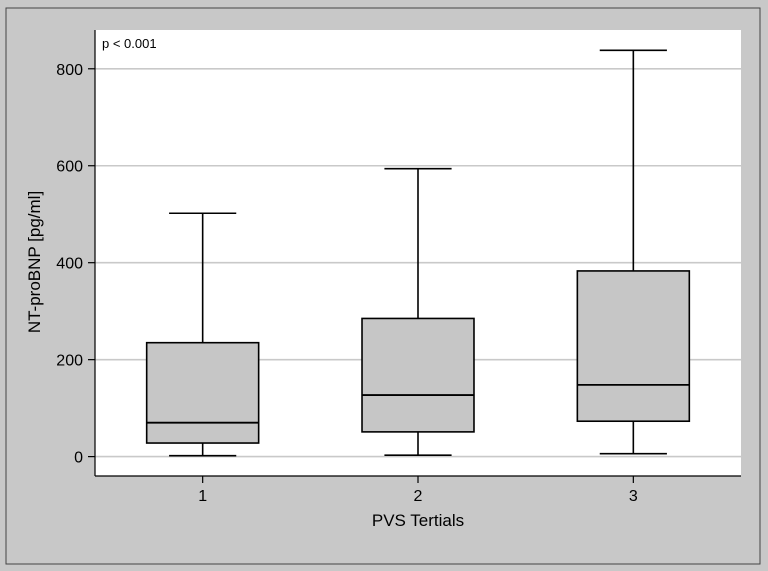  Describe the element at coordinates (78, 458) in the screenshot. I see `y-tick-label: 0` at that location.